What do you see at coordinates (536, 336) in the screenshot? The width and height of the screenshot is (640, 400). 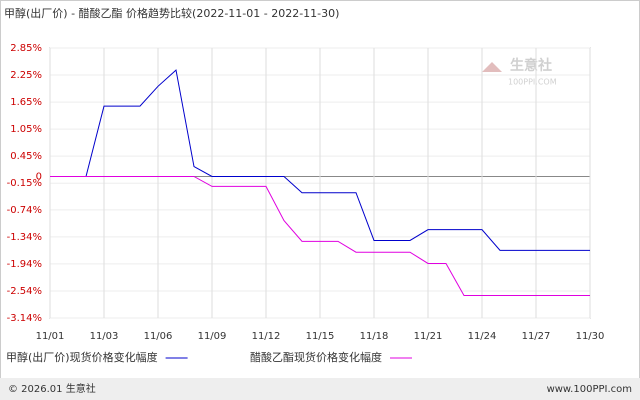 I see `x-tick-label: 11/27` at bounding box center [536, 336].